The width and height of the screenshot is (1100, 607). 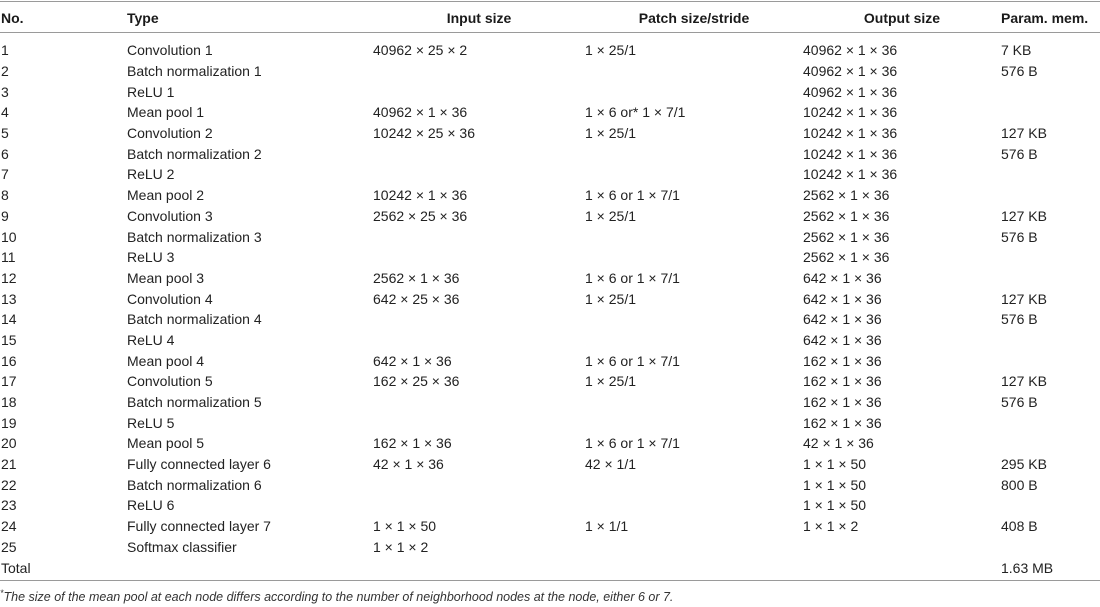 What do you see at coordinates (5, 112) in the screenshot?
I see `cell-no: 4` at bounding box center [5, 112].